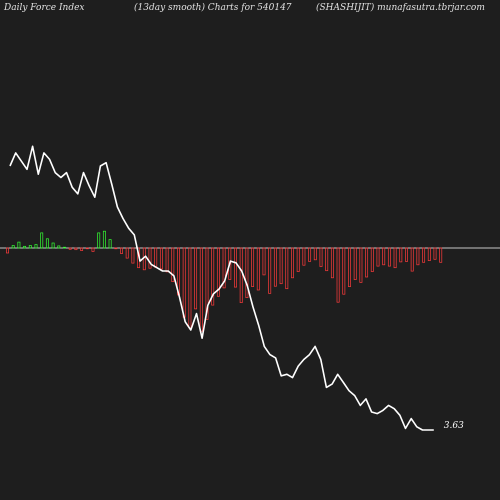 The width and height of the screenshot is (500, 500). What do you see at coordinates (454, 426) in the screenshot?
I see `last-value-label: 3.63` at bounding box center [454, 426].